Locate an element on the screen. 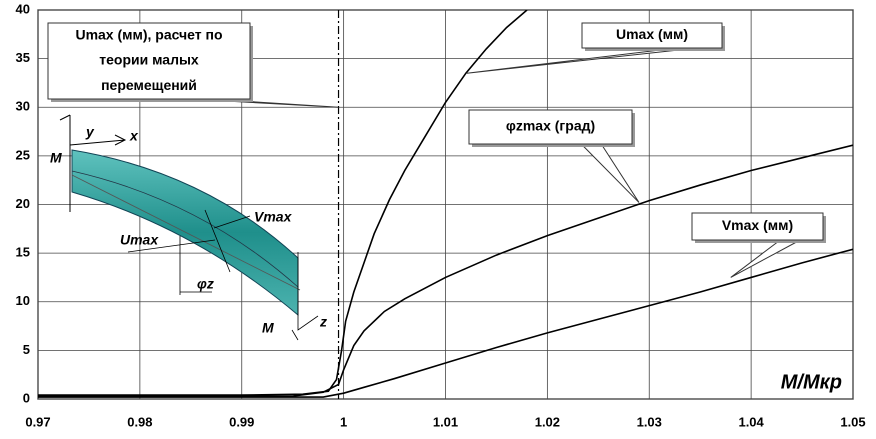  y-tick-label: 30 is located at coordinates (23, 106).